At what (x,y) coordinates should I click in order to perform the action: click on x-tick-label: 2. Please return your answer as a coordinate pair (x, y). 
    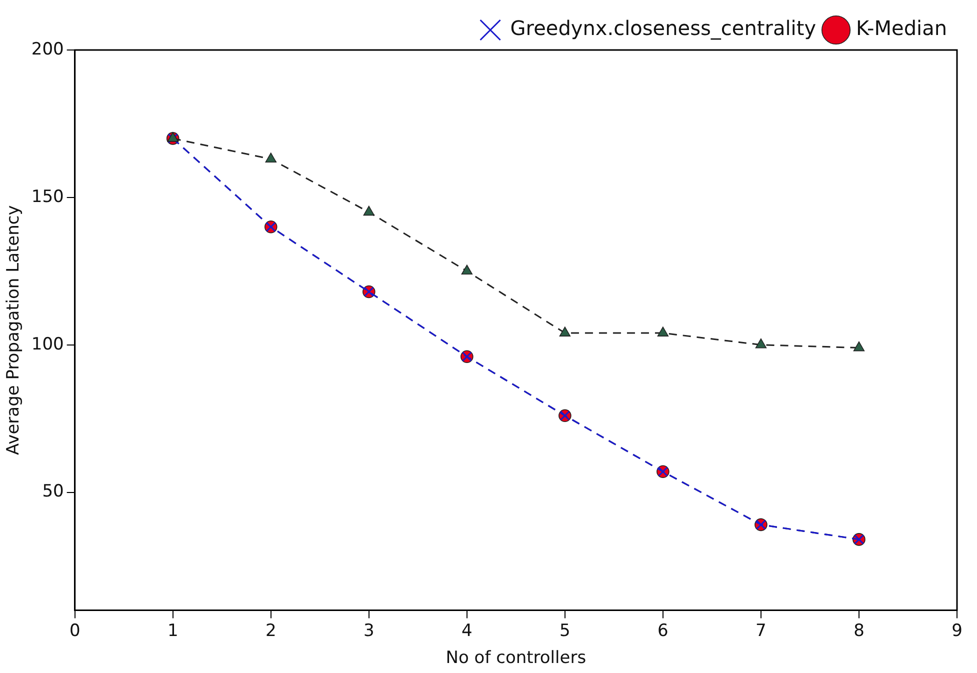
    Looking at the image, I should click on (270, 630).